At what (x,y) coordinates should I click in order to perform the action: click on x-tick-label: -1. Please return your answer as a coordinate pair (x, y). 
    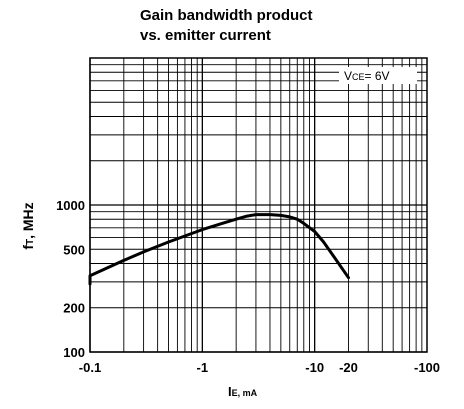
    Looking at the image, I should click on (203, 367).